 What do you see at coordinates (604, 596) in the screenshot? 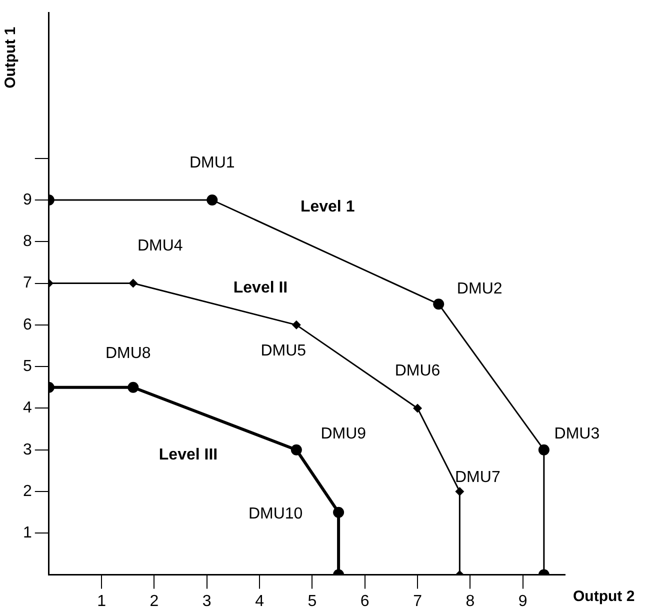
I see `x-axis-title: Output 2` at bounding box center [604, 596].